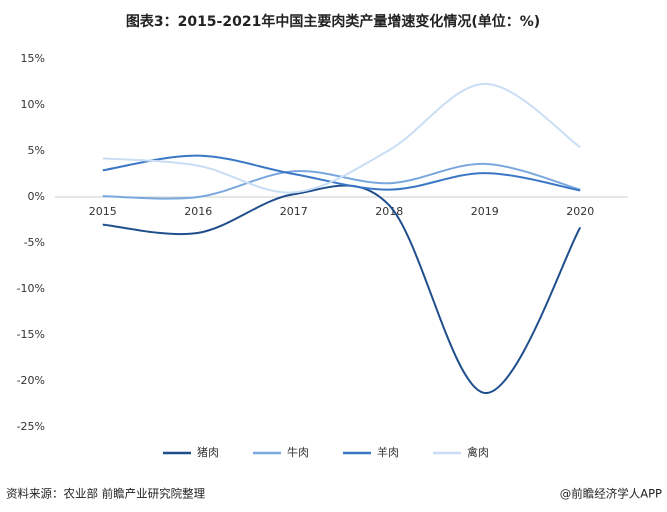  I want to click on y-tick-label: -15%, so click(31, 334).